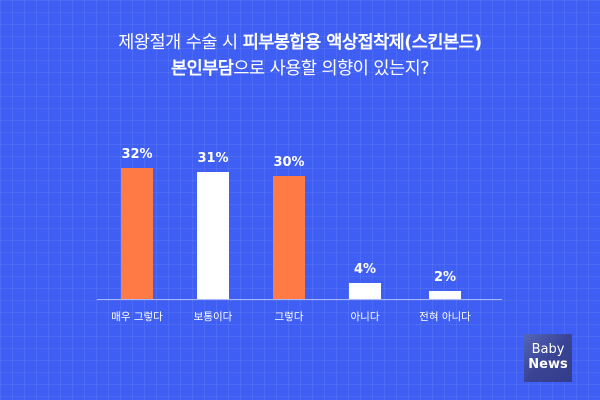  I want to click on bar-value-label: 2%, so click(445, 277).